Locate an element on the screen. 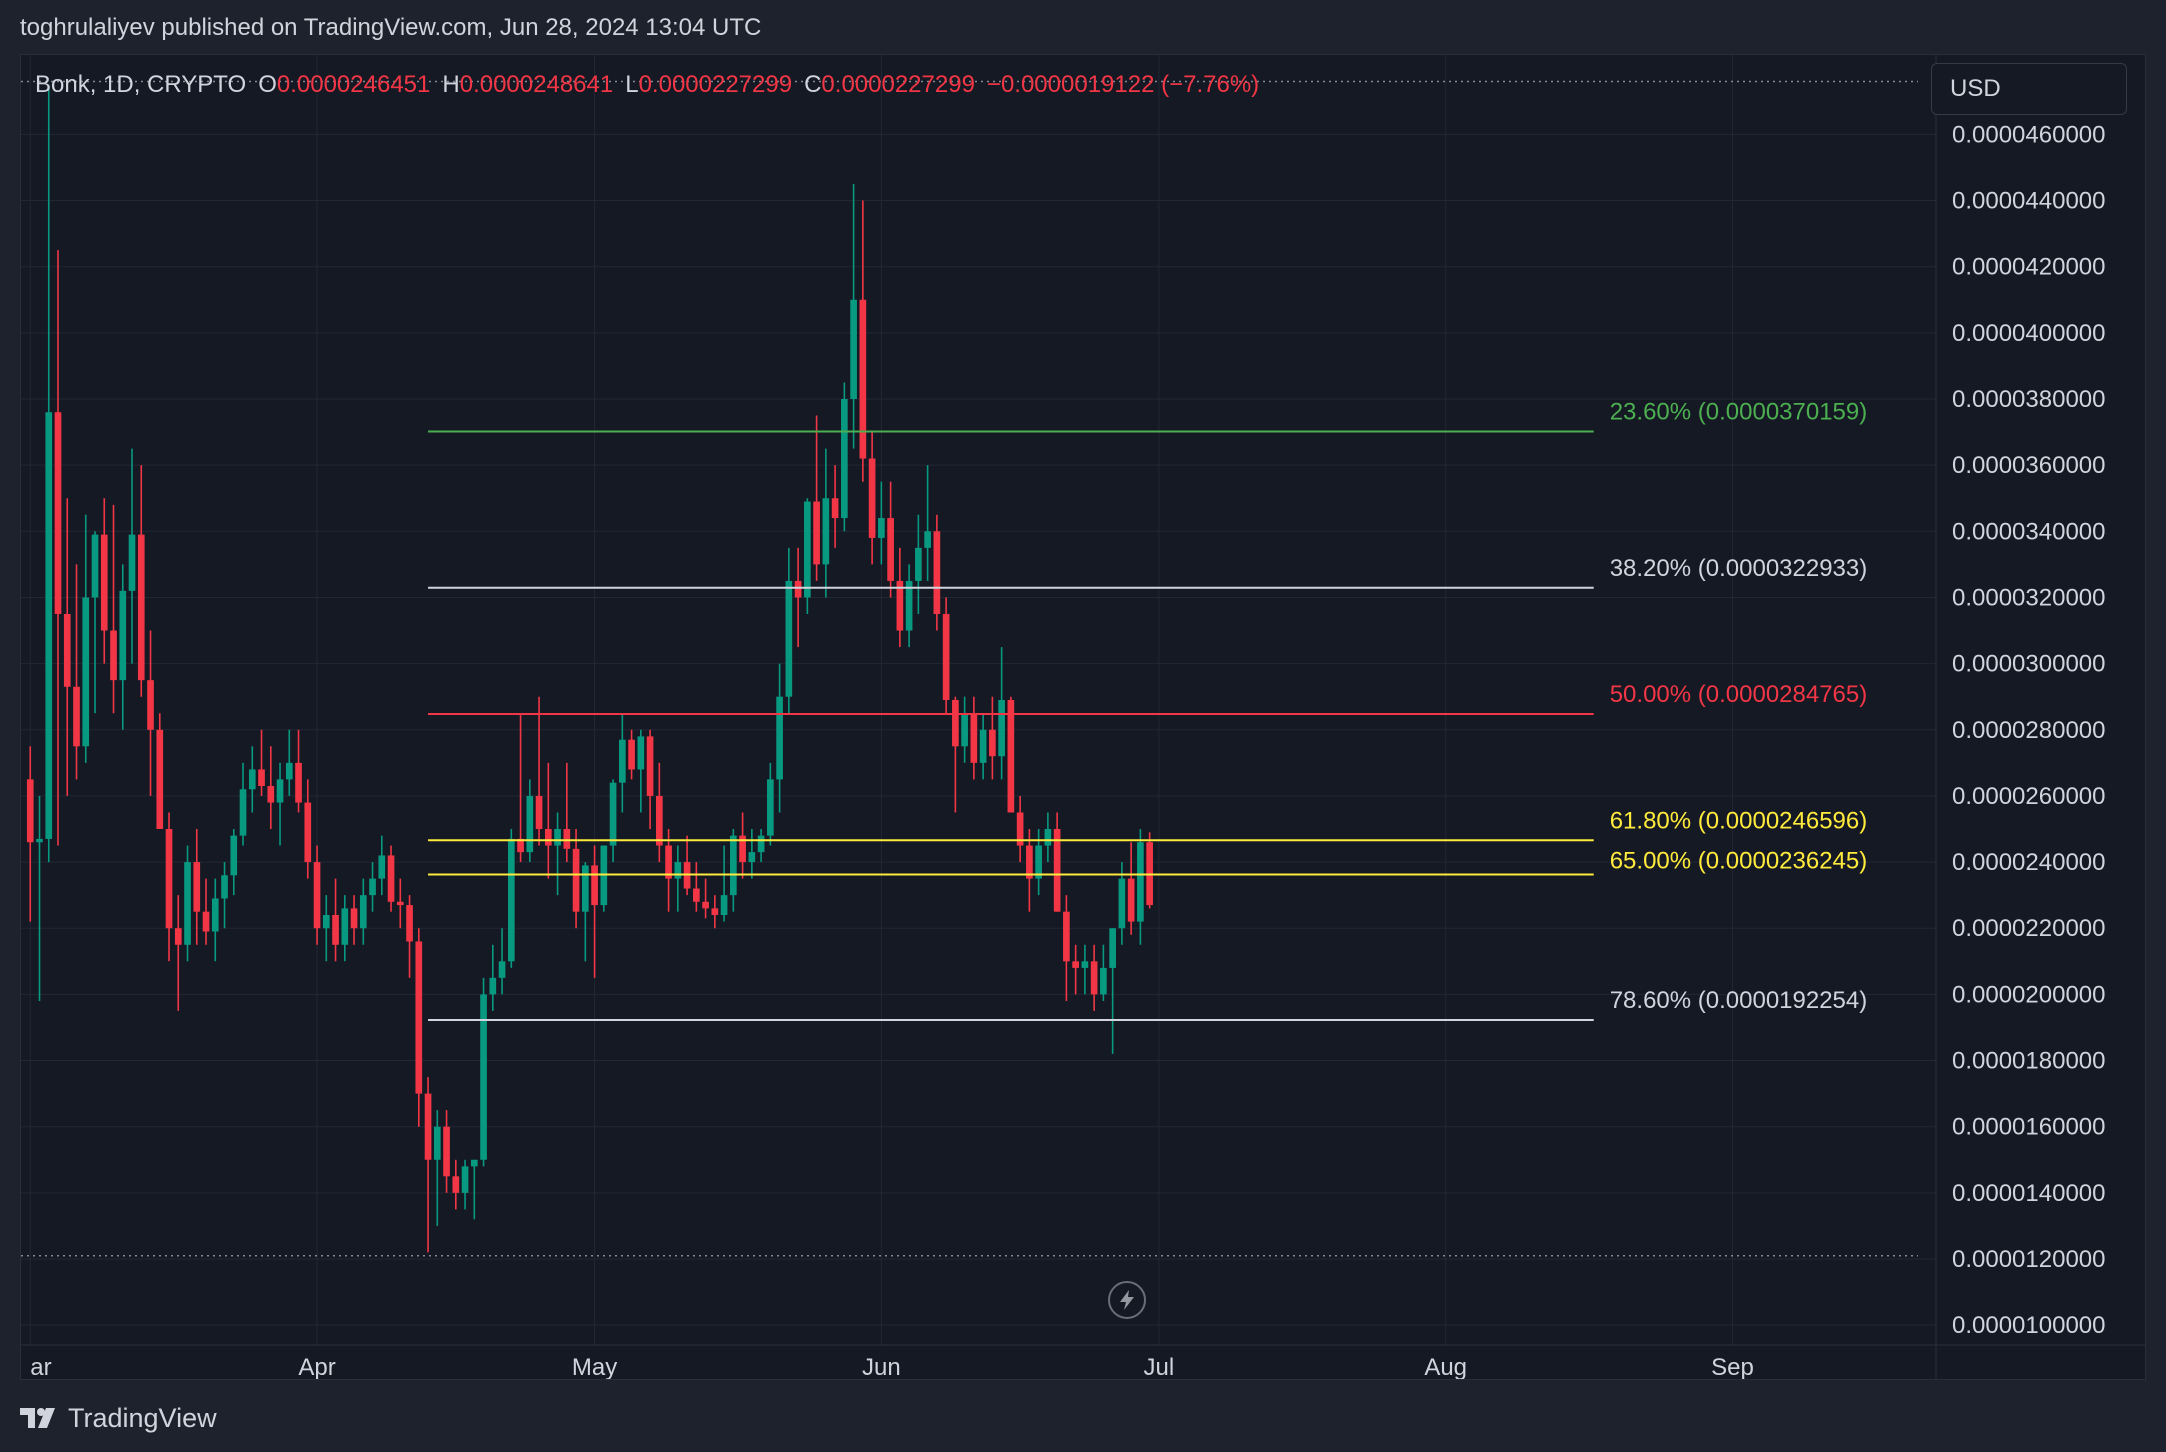  fib-level: 78.60% (0.0000192254) is located at coordinates (1147, 1004).